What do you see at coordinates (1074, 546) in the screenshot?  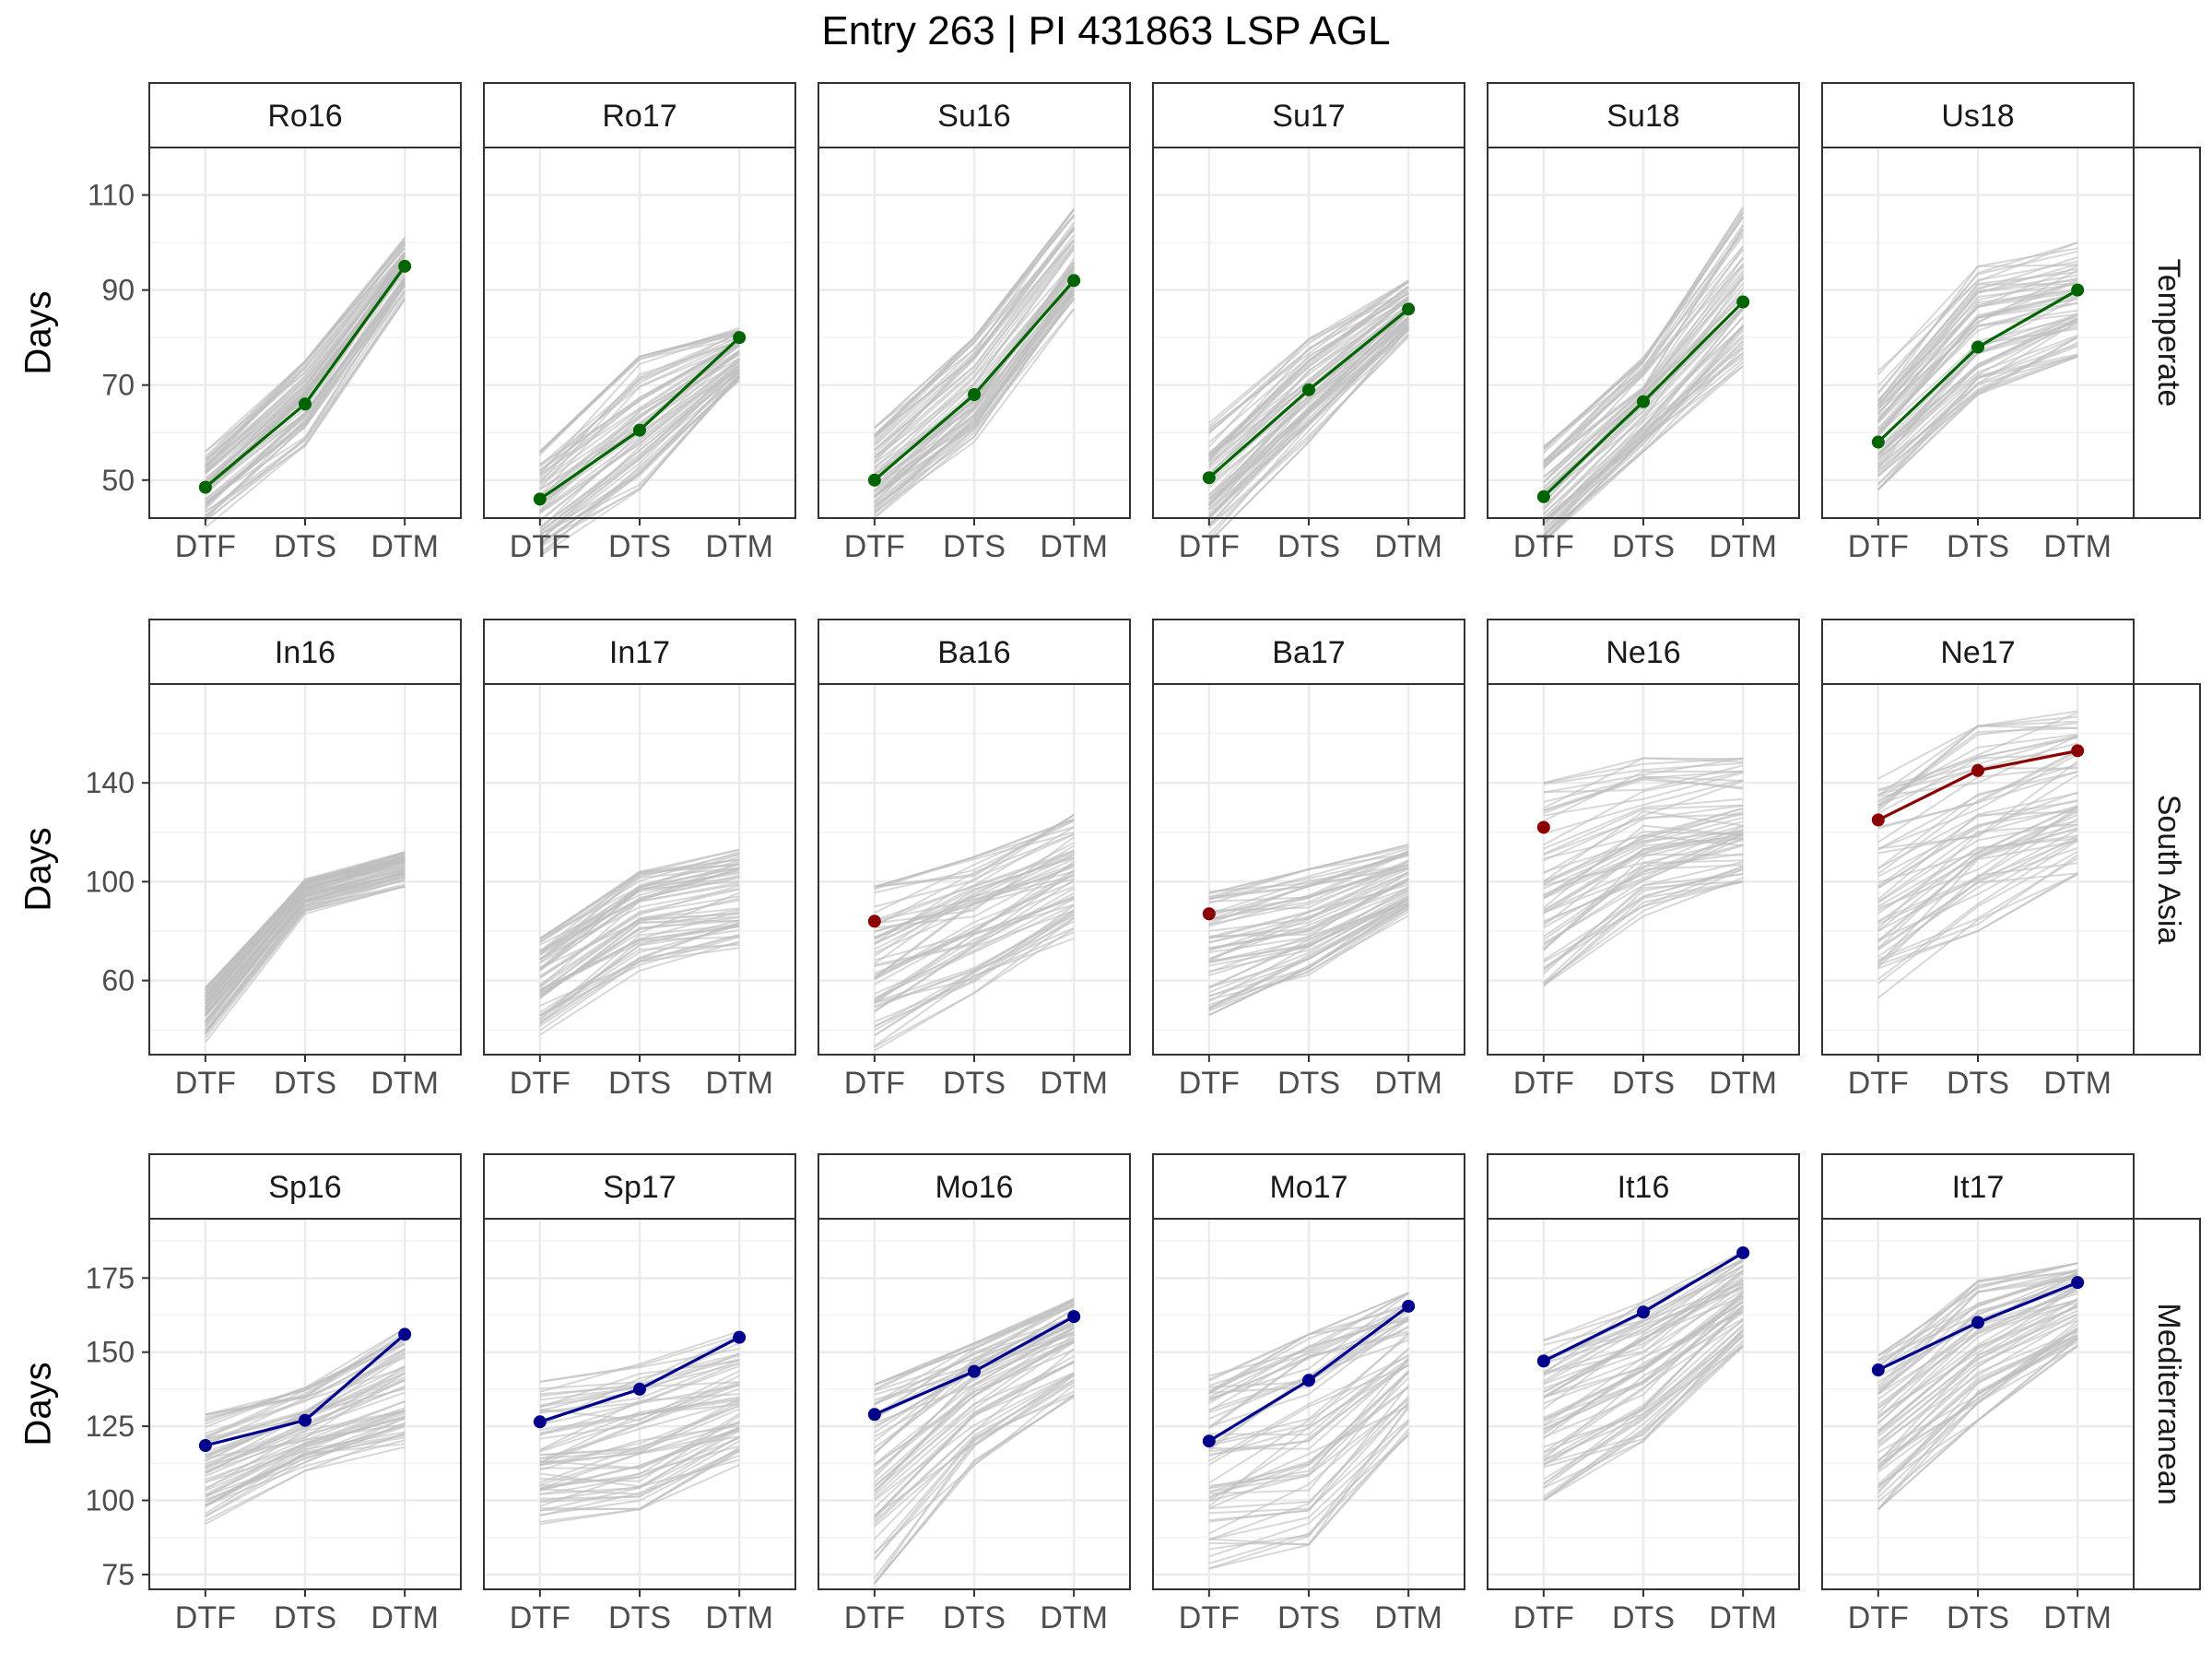 I see `x-tick-label: DTM` at bounding box center [1074, 546].